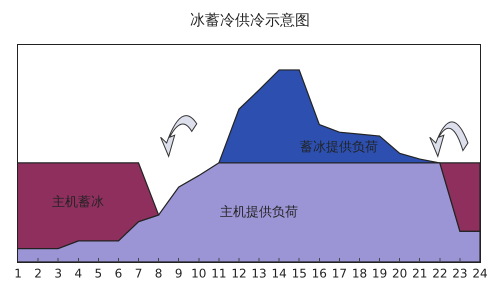 The image size is (500, 292). What do you see at coordinates (239, 273) in the screenshot?
I see `x-tick-label: 12` at bounding box center [239, 273].